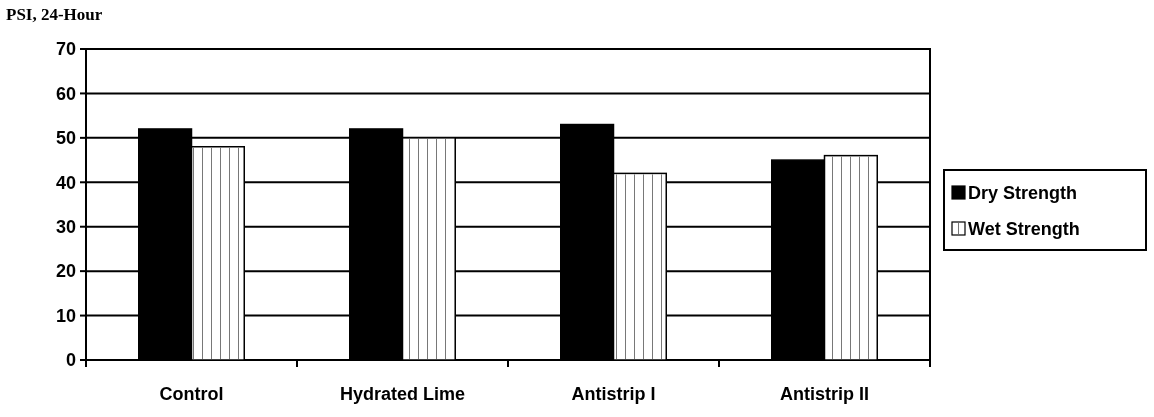  What do you see at coordinates (1023, 193) in the screenshot?
I see `legend-label: Dry Strength` at bounding box center [1023, 193].